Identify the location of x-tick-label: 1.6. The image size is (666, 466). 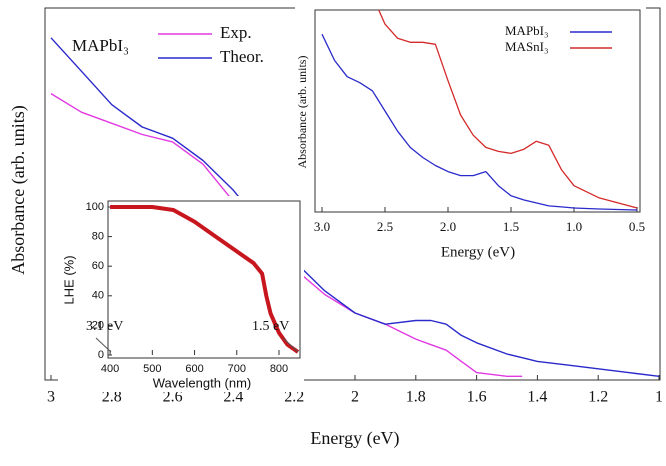
(477, 397).